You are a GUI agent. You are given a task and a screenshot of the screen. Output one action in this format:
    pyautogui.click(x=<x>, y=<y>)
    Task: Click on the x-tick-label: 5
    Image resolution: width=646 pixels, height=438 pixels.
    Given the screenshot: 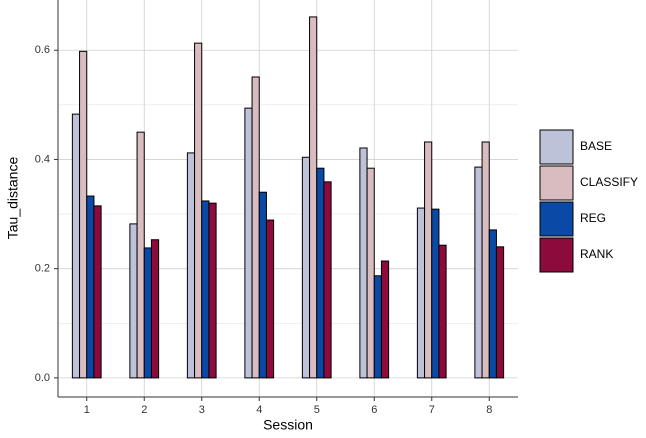 What is the action you would take?
    pyautogui.click(x=317, y=410)
    